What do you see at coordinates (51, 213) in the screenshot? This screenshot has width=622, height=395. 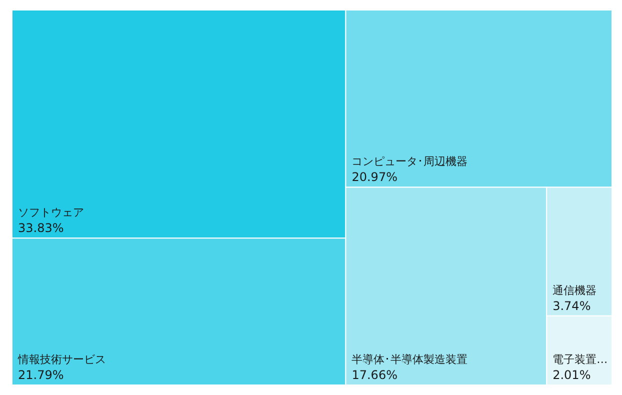 I see `category-label: ソフトウェア` at bounding box center [51, 213].